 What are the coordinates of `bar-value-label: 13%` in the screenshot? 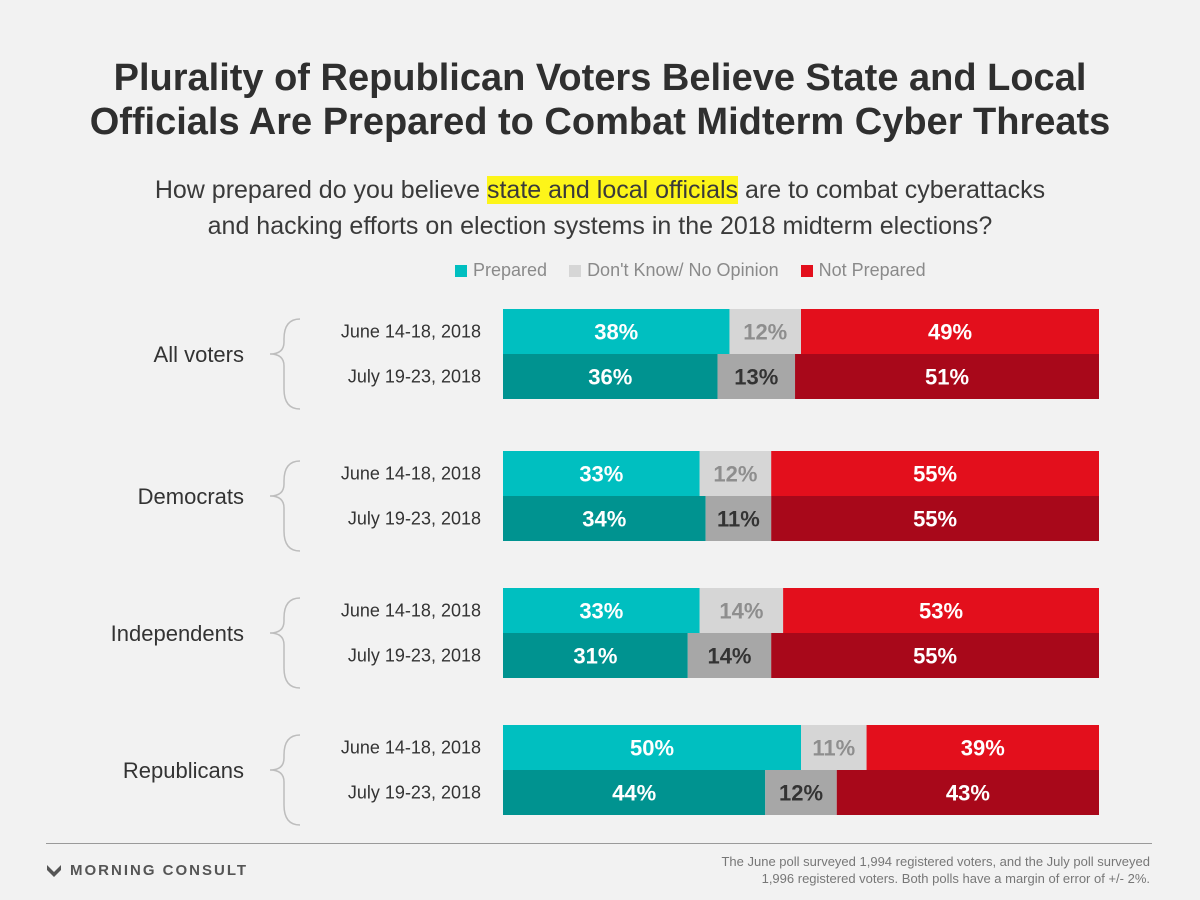 It's located at (756, 377).